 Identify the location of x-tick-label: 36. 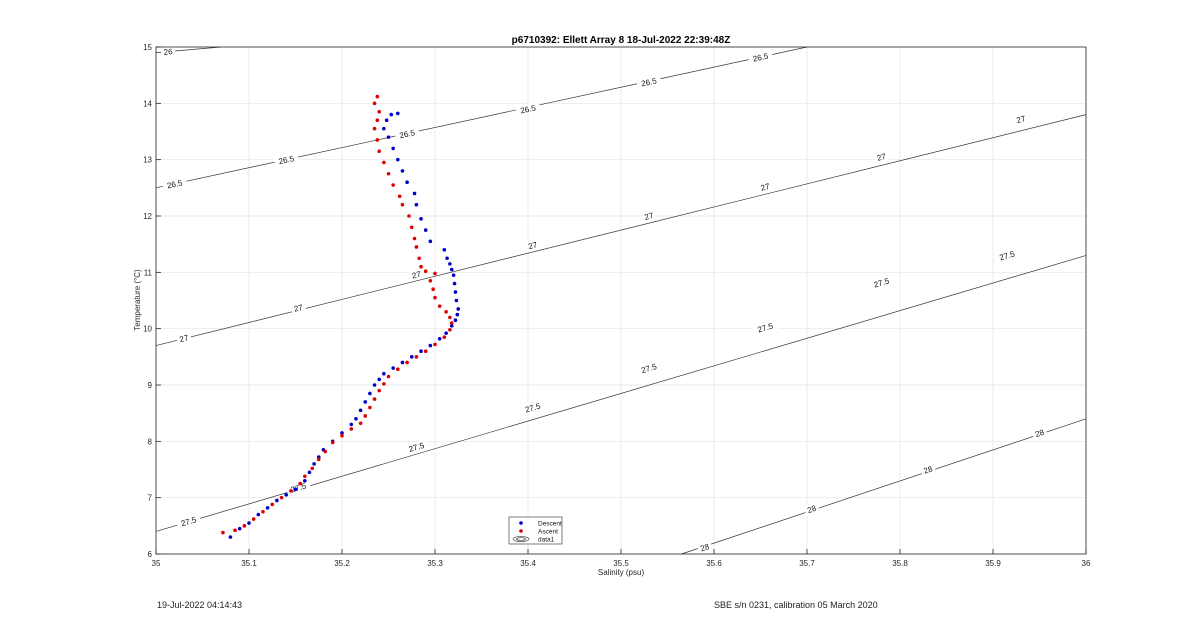
(1086, 563).